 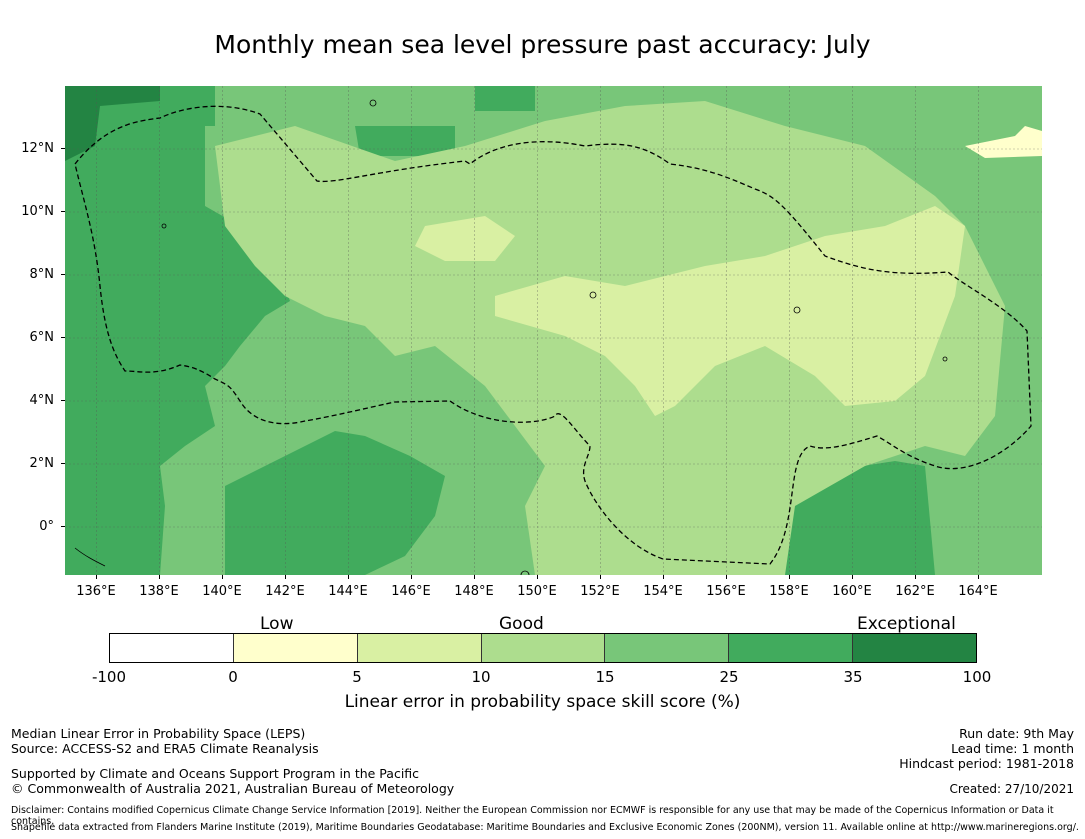 What do you see at coordinates (335, 503) in the screenshot?
I see `region-high-south` at bounding box center [335, 503].